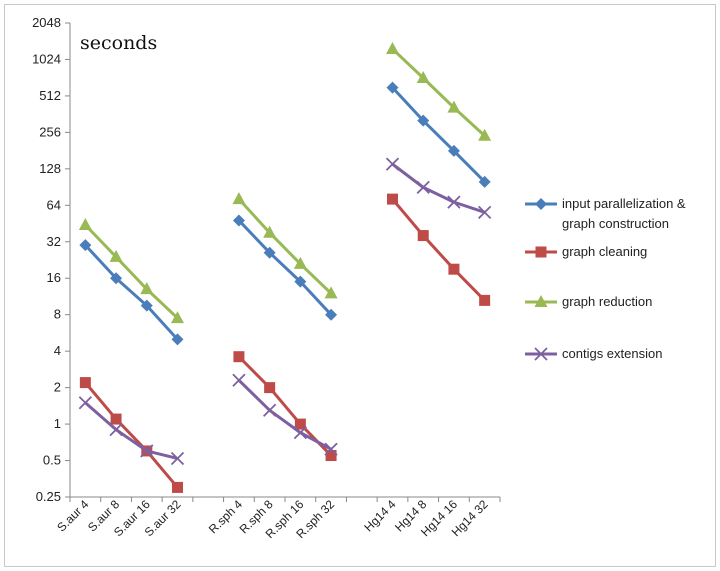 This screenshot has width=720, height=571. I want to click on legend-label: graph cleaning, so click(604, 251).